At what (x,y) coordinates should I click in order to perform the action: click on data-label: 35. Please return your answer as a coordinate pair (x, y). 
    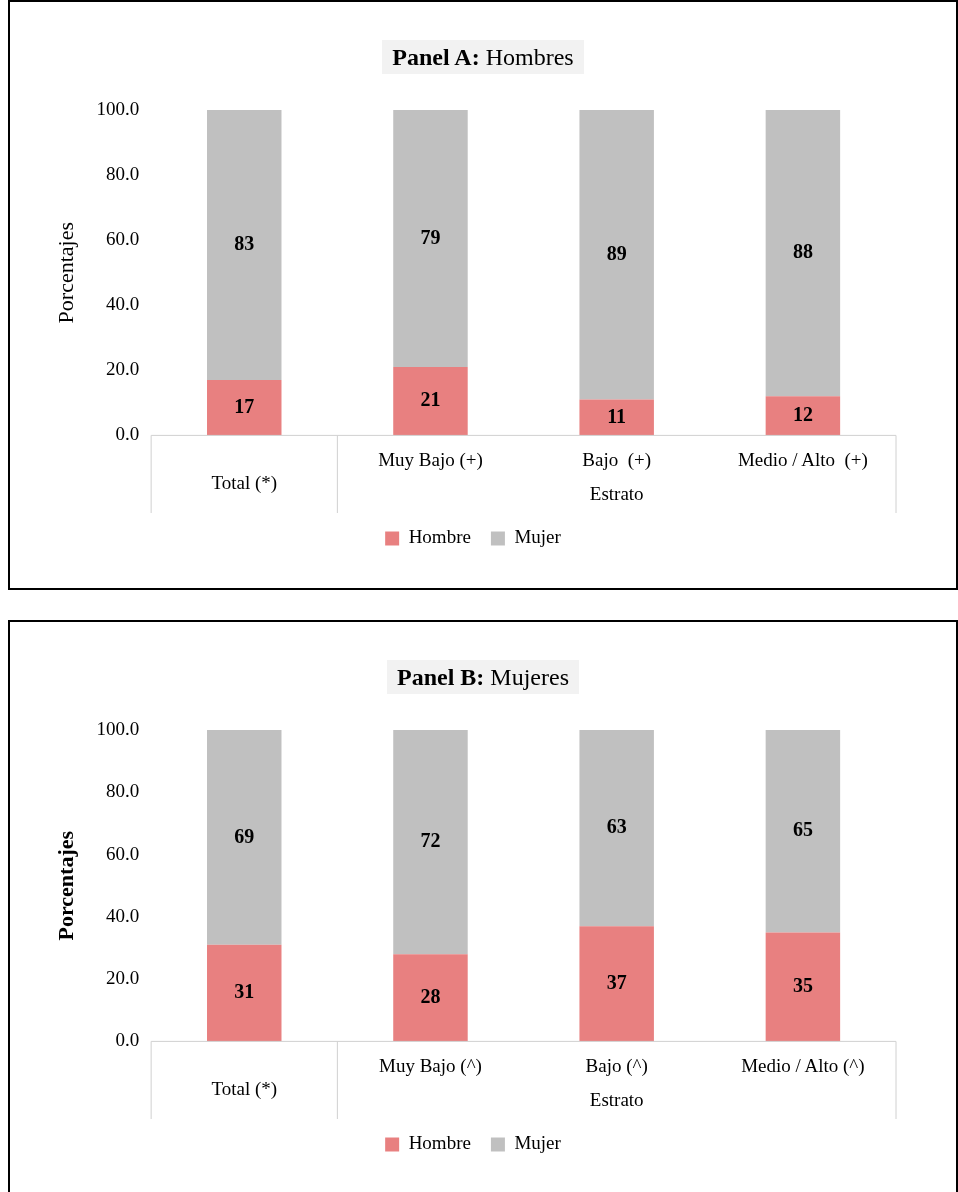
    Looking at the image, I should click on (802, 985).